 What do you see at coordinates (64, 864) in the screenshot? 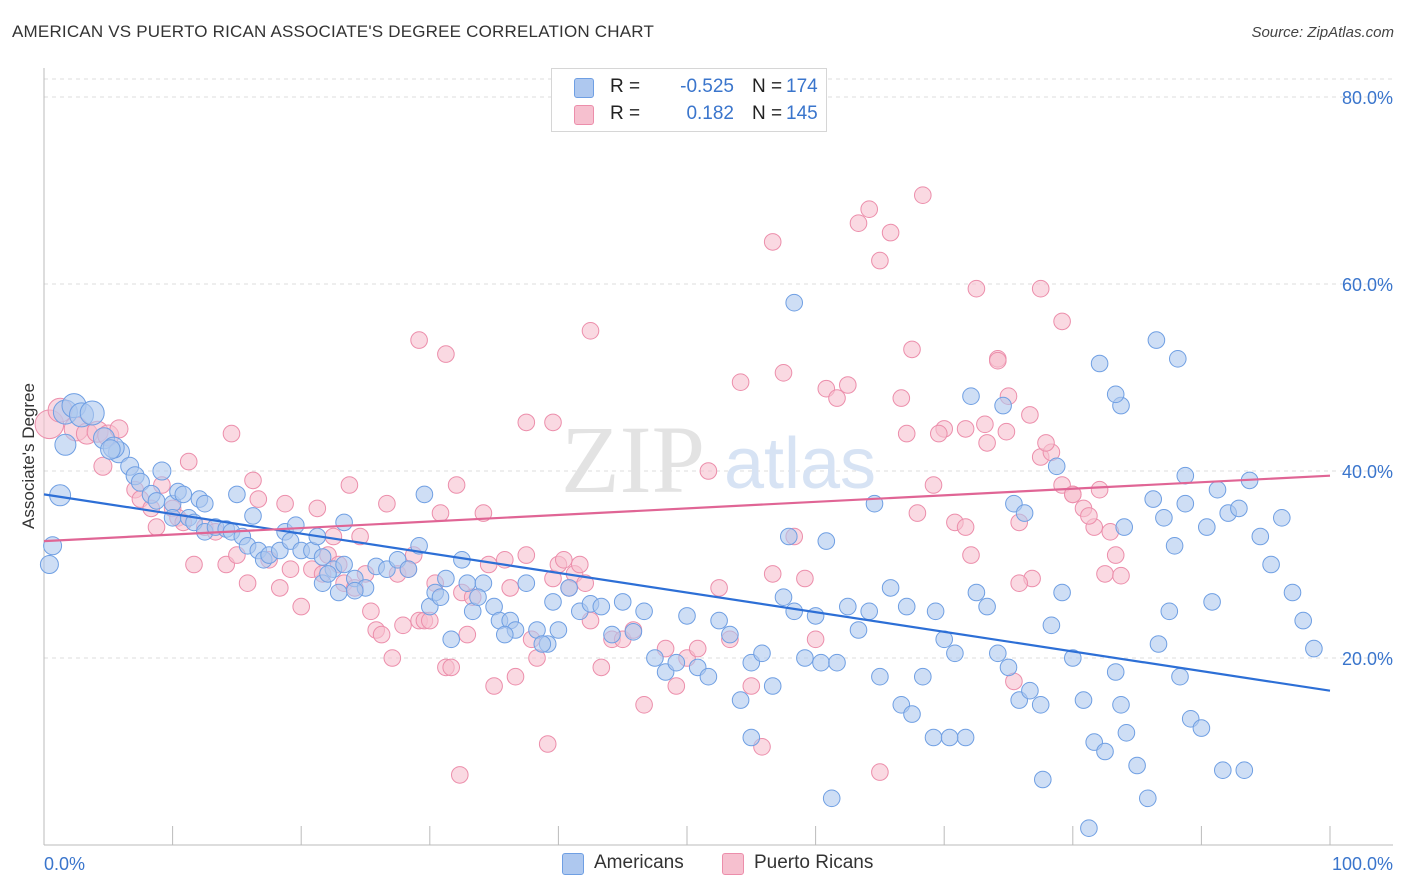
I see `x-tick-label: 0.0%` at bounding box center [64, 864].